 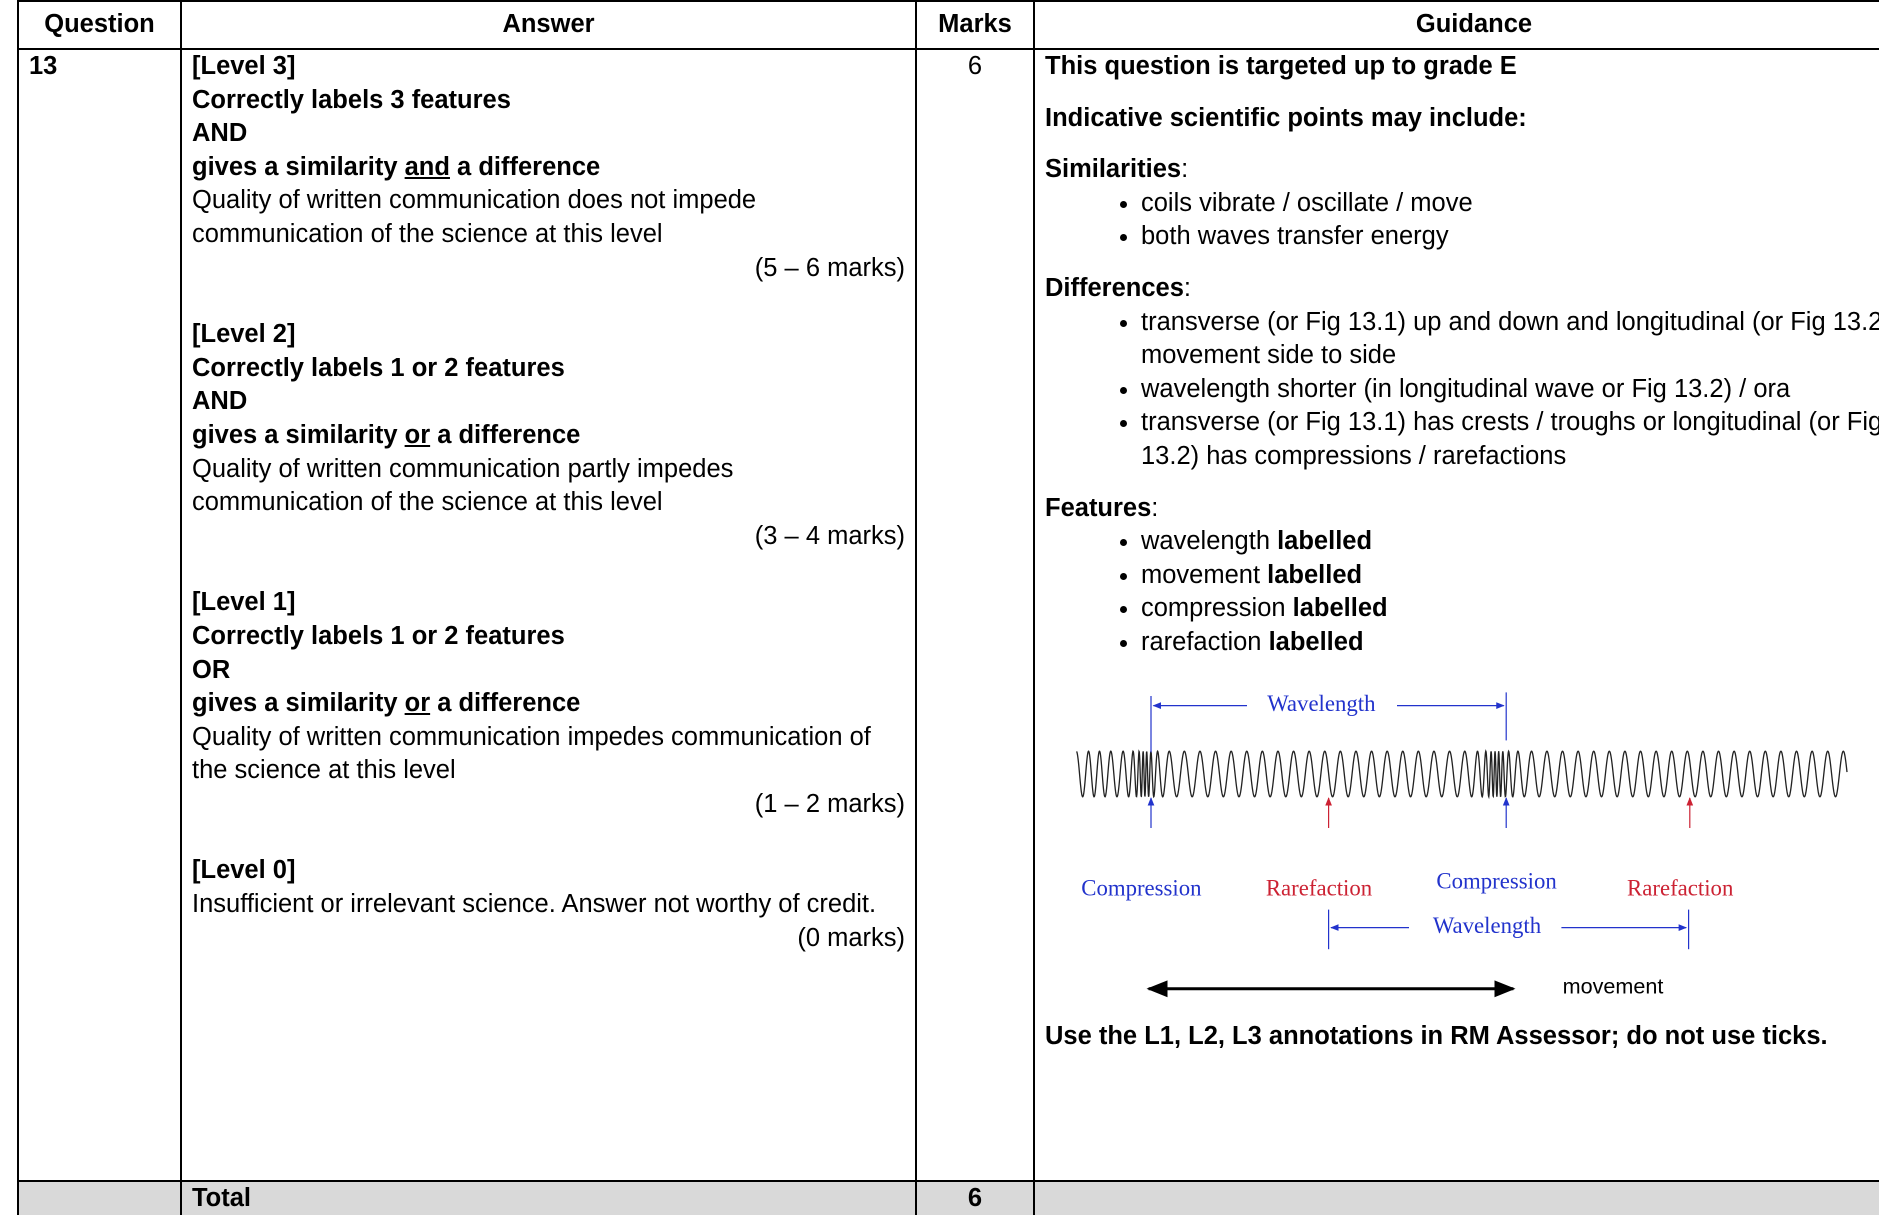 I want to click on list-item: wavelength labelled, so click(x=1510, y=542).